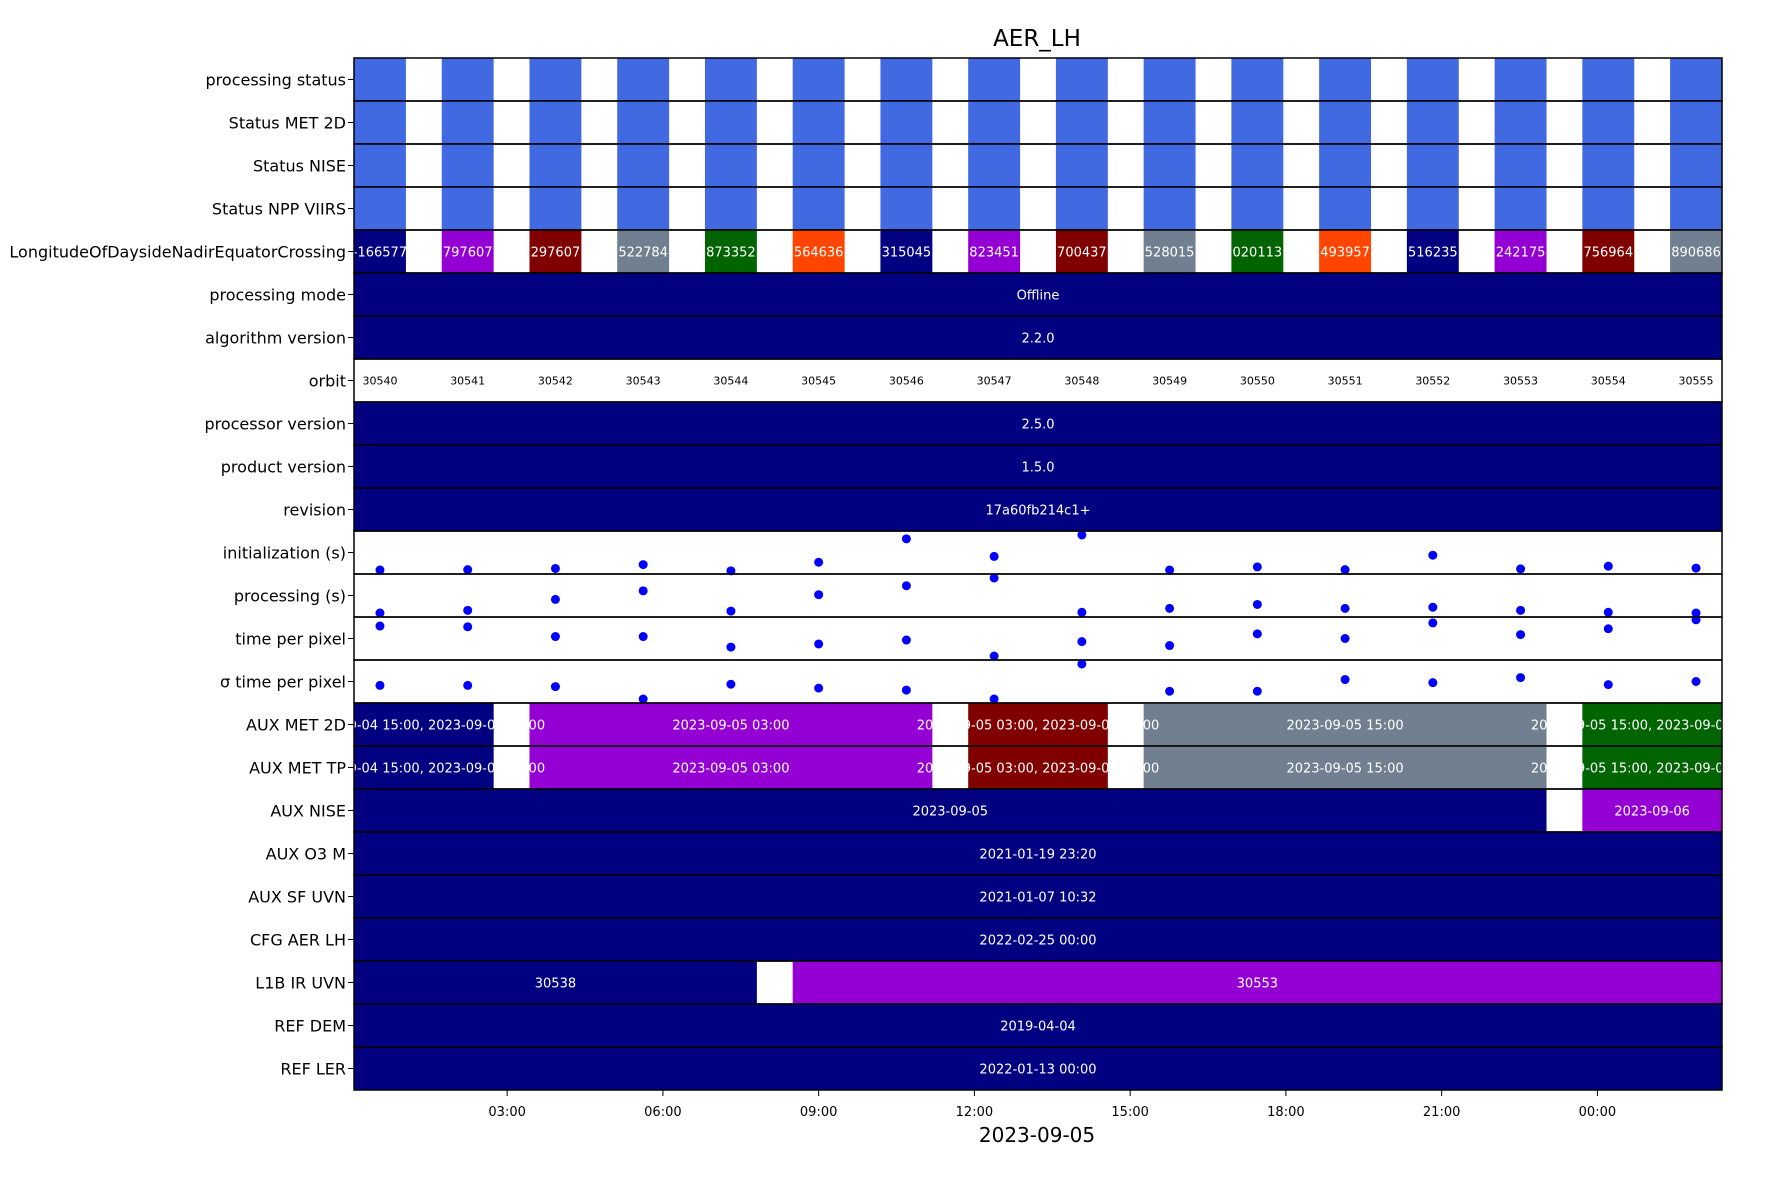 Image resolution: width=1771 pixels, height=1181 pixels. What do you see at coordinates (818, 1112) in the screenshot?
I see `x-tick-label: 09:00` at bounding box center [818, 1112].